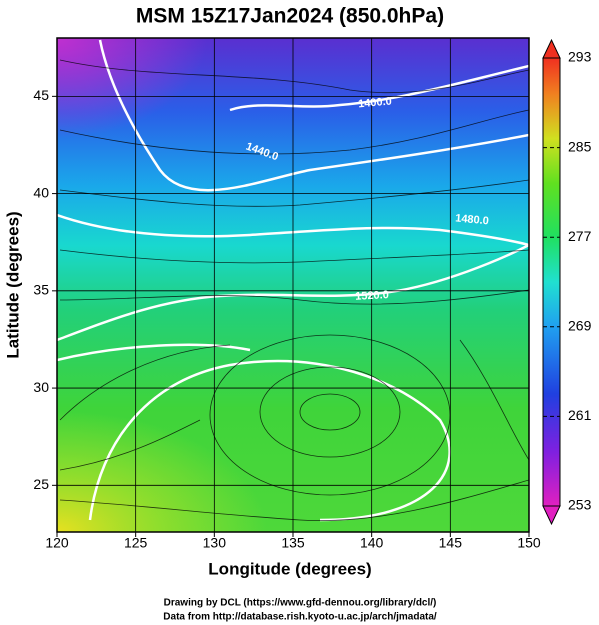 This screenshot has width=599, height=625. What do you see at coordinates (289, 568) in the screenshot?
I see `x-axis-label: Longitude (degrees)` at bounding box center [289, 568].